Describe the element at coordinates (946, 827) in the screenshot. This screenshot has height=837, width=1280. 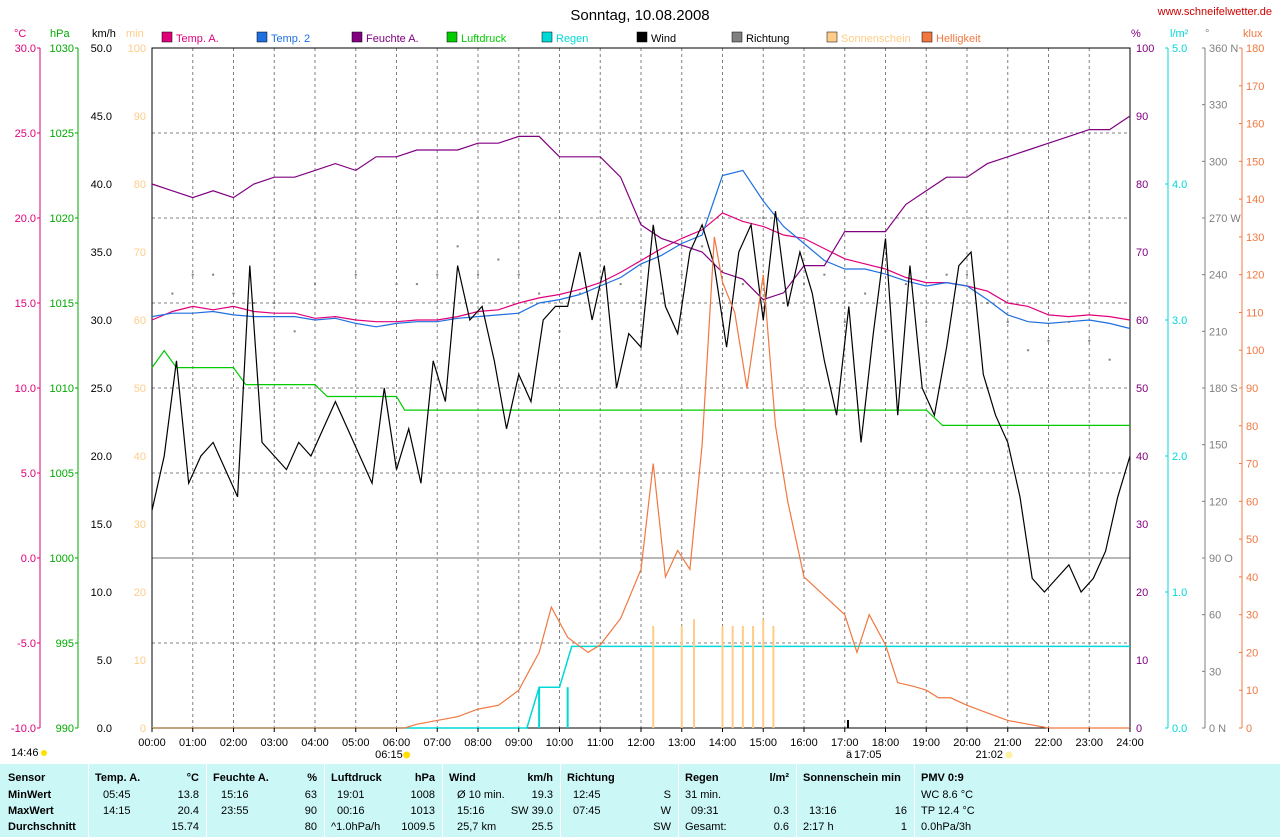
I see `stats-pmv-tend: 0.0hPa/3h` at that location.